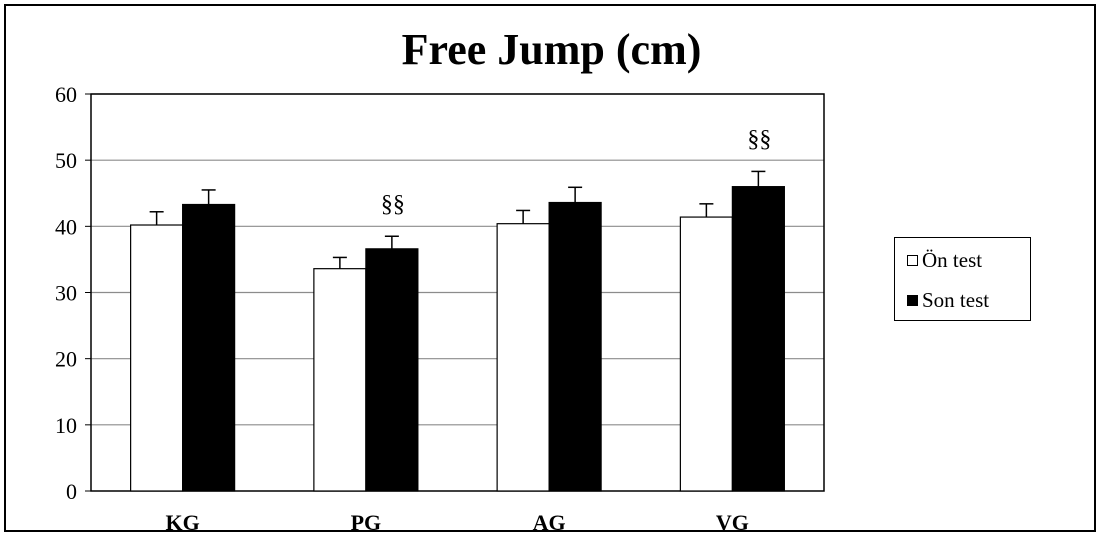 The image size is (1103, 537). What do you see at coordinates (66, 160) in the screenshot?
I see `y-tick-label: 50` at bounding box center [66, 160].